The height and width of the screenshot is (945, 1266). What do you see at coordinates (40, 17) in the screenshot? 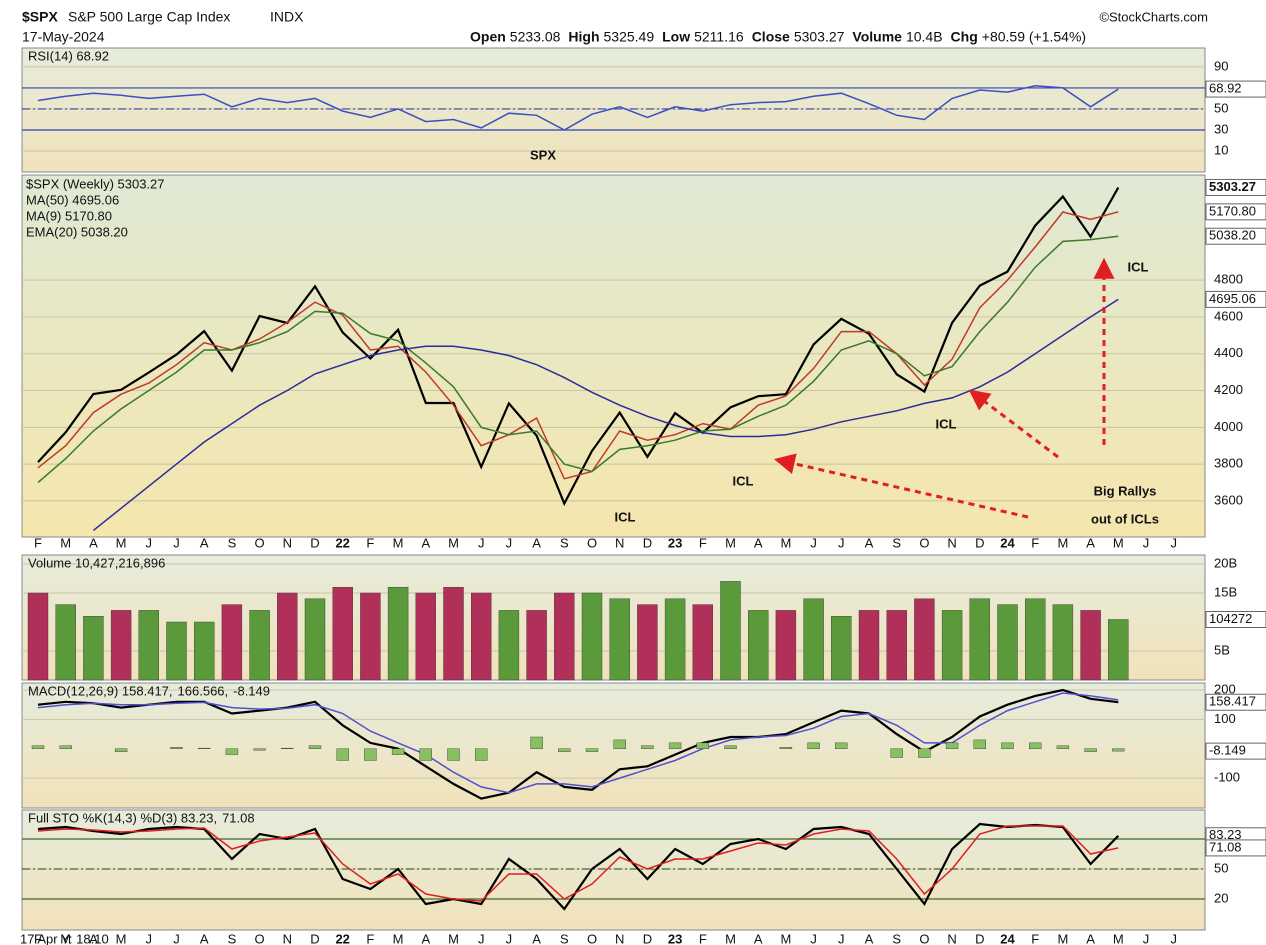
I see `symbol: $SPX` at bounding box center [40, 17].